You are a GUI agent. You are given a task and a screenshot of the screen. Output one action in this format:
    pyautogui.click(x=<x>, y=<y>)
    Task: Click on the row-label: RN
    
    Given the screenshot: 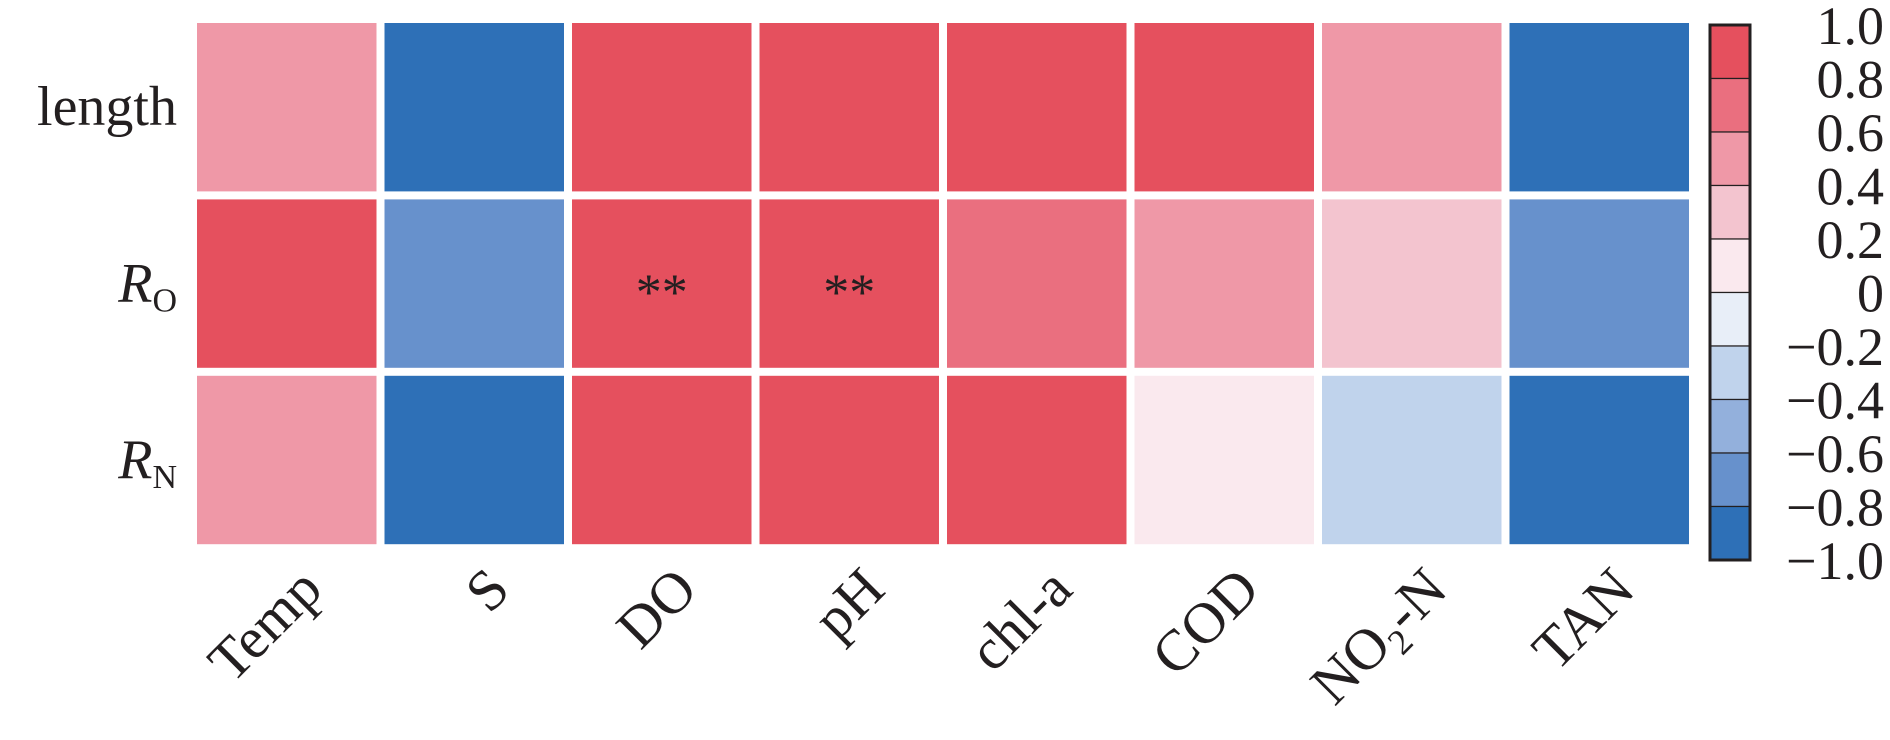 What is the action you would take?
    pyautogui.click(x=147, y=462)
    